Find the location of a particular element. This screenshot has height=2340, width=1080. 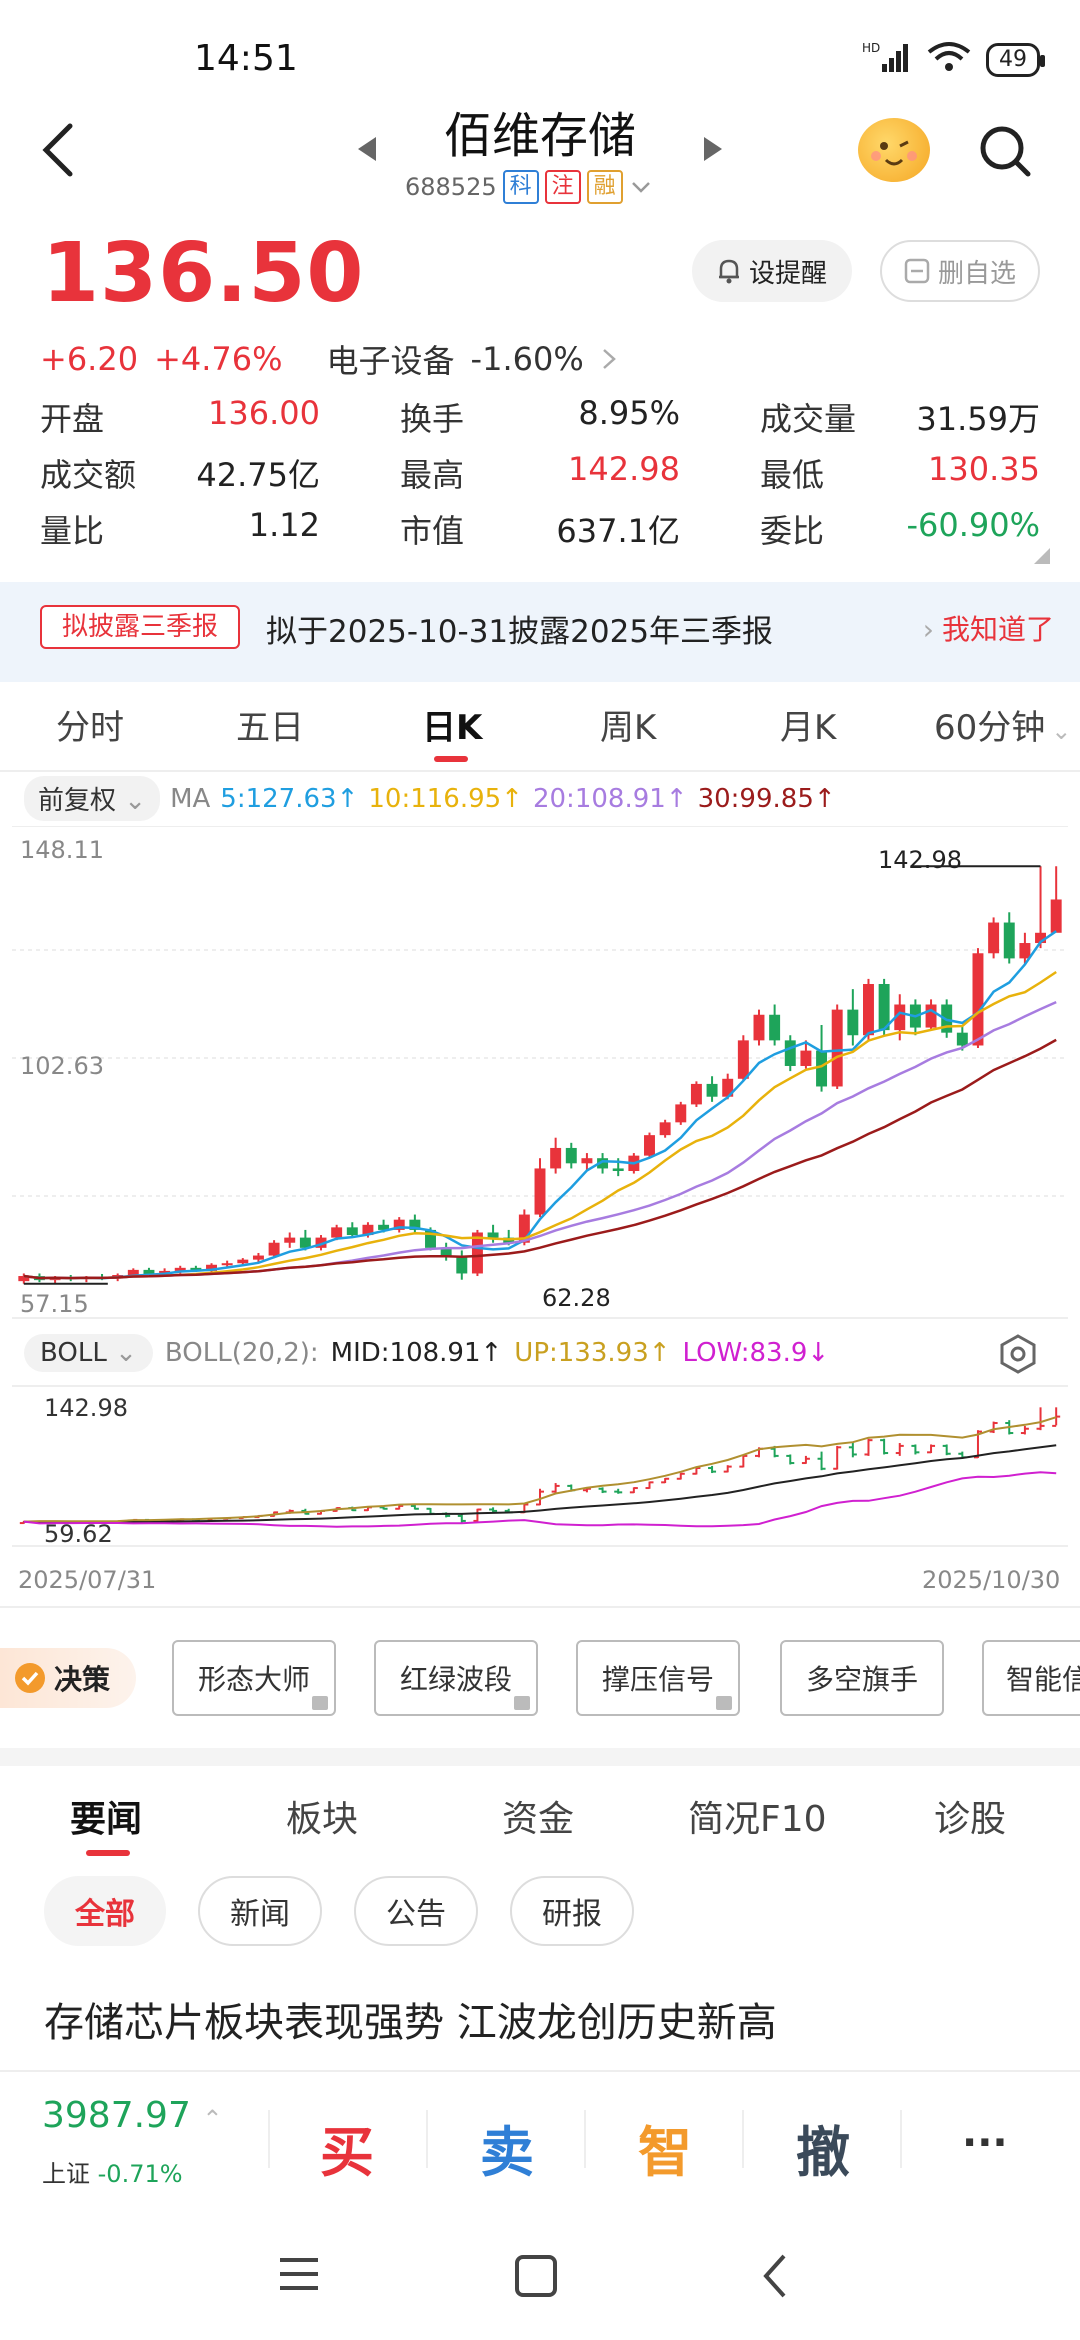

sell-button: 卖 is located at coordinates (507, 2152).